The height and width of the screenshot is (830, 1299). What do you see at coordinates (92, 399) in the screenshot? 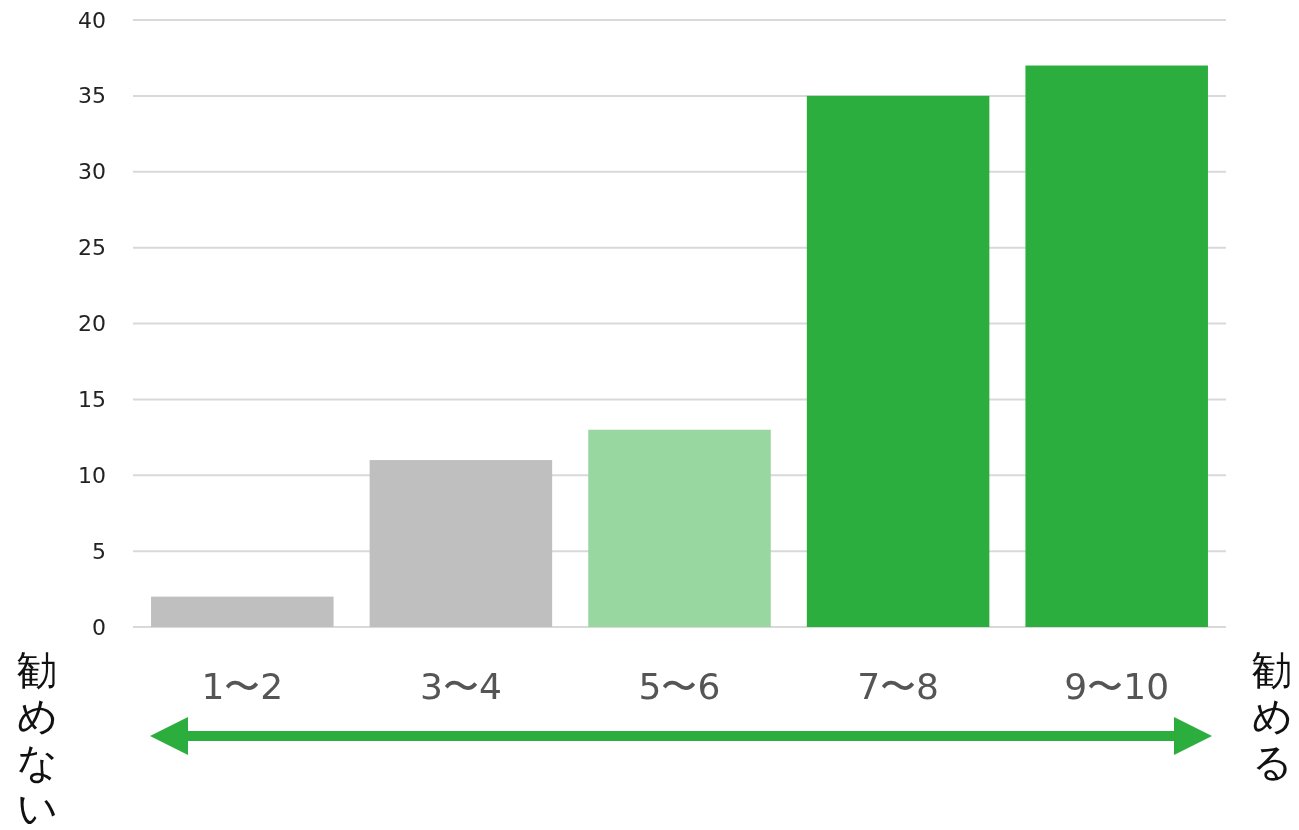
I see `y-tick-label: 15` at bounding box center [92, 399].